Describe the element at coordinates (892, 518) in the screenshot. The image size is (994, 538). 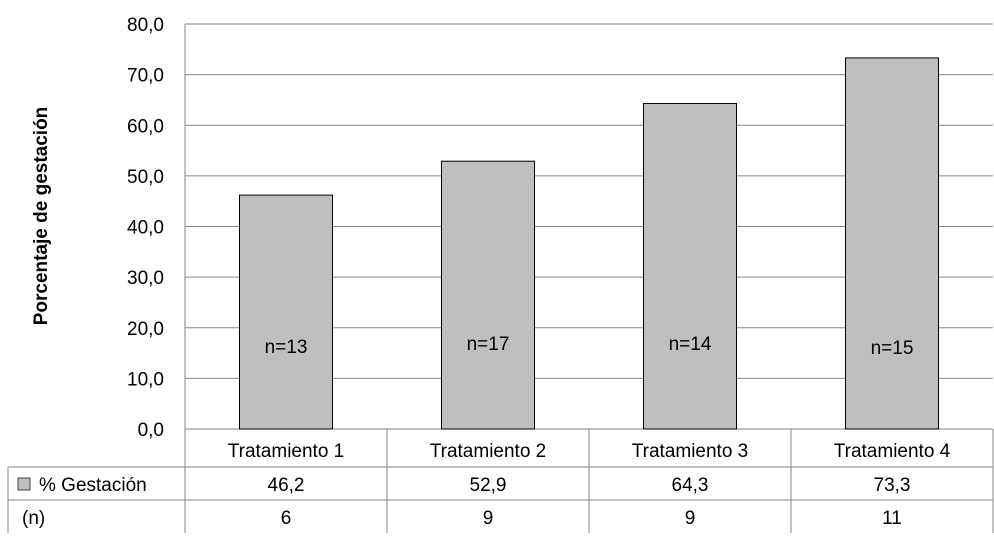
I see `table-cell: 11` at that location.